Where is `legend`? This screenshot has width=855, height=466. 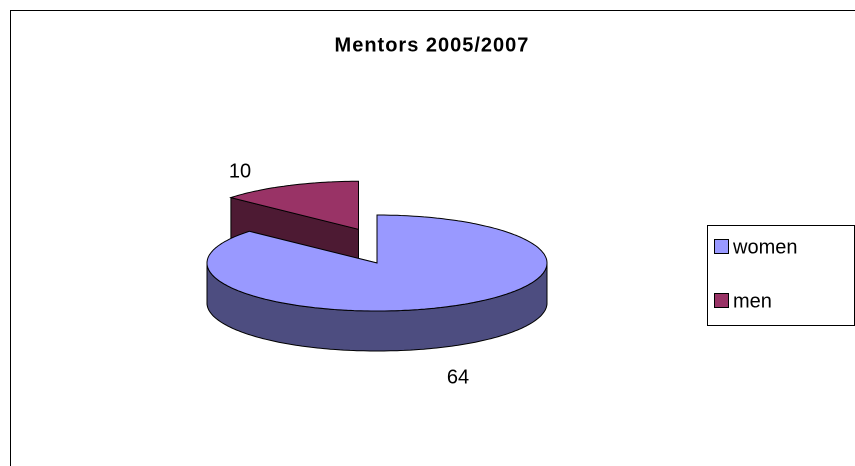 legend is located at coordinates (781, 275).